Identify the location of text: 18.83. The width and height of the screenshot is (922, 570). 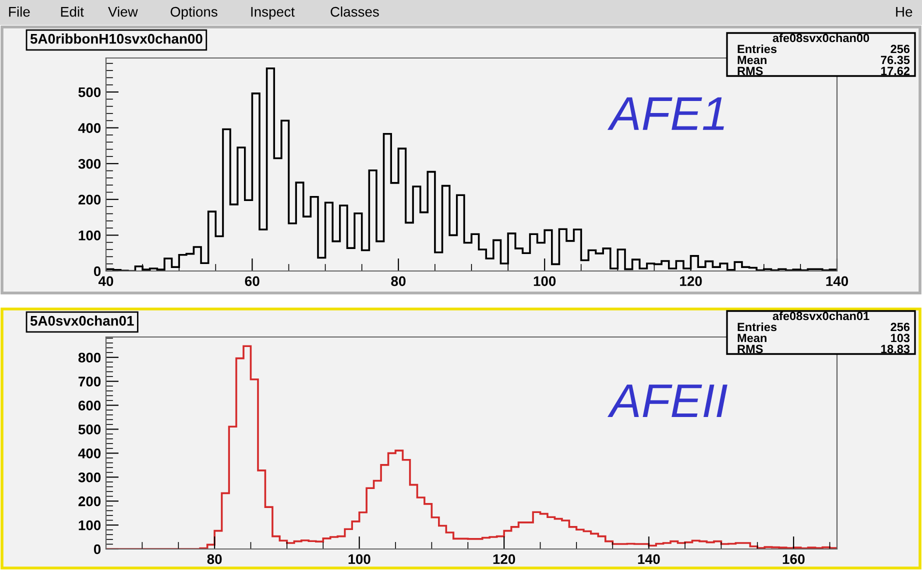
(895, 349).